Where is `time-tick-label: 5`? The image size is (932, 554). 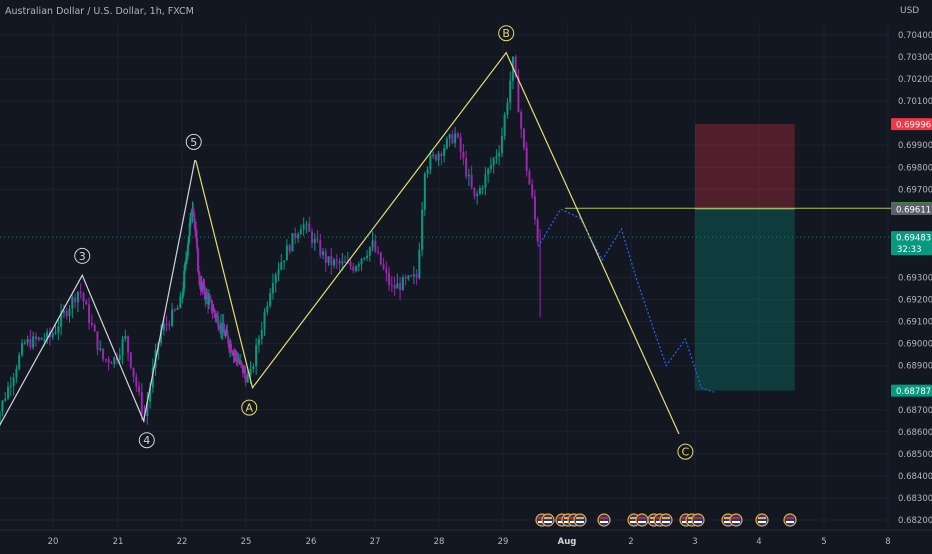 time-tick-label: 5 is located at coordinates (823, 542).